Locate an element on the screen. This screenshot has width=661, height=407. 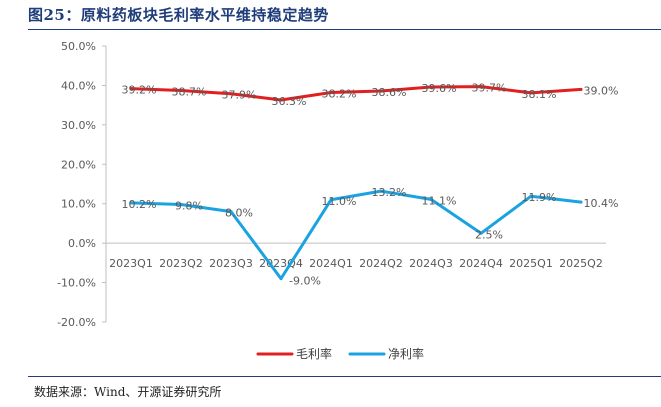
source-divider is located at coordinates (344, 376).